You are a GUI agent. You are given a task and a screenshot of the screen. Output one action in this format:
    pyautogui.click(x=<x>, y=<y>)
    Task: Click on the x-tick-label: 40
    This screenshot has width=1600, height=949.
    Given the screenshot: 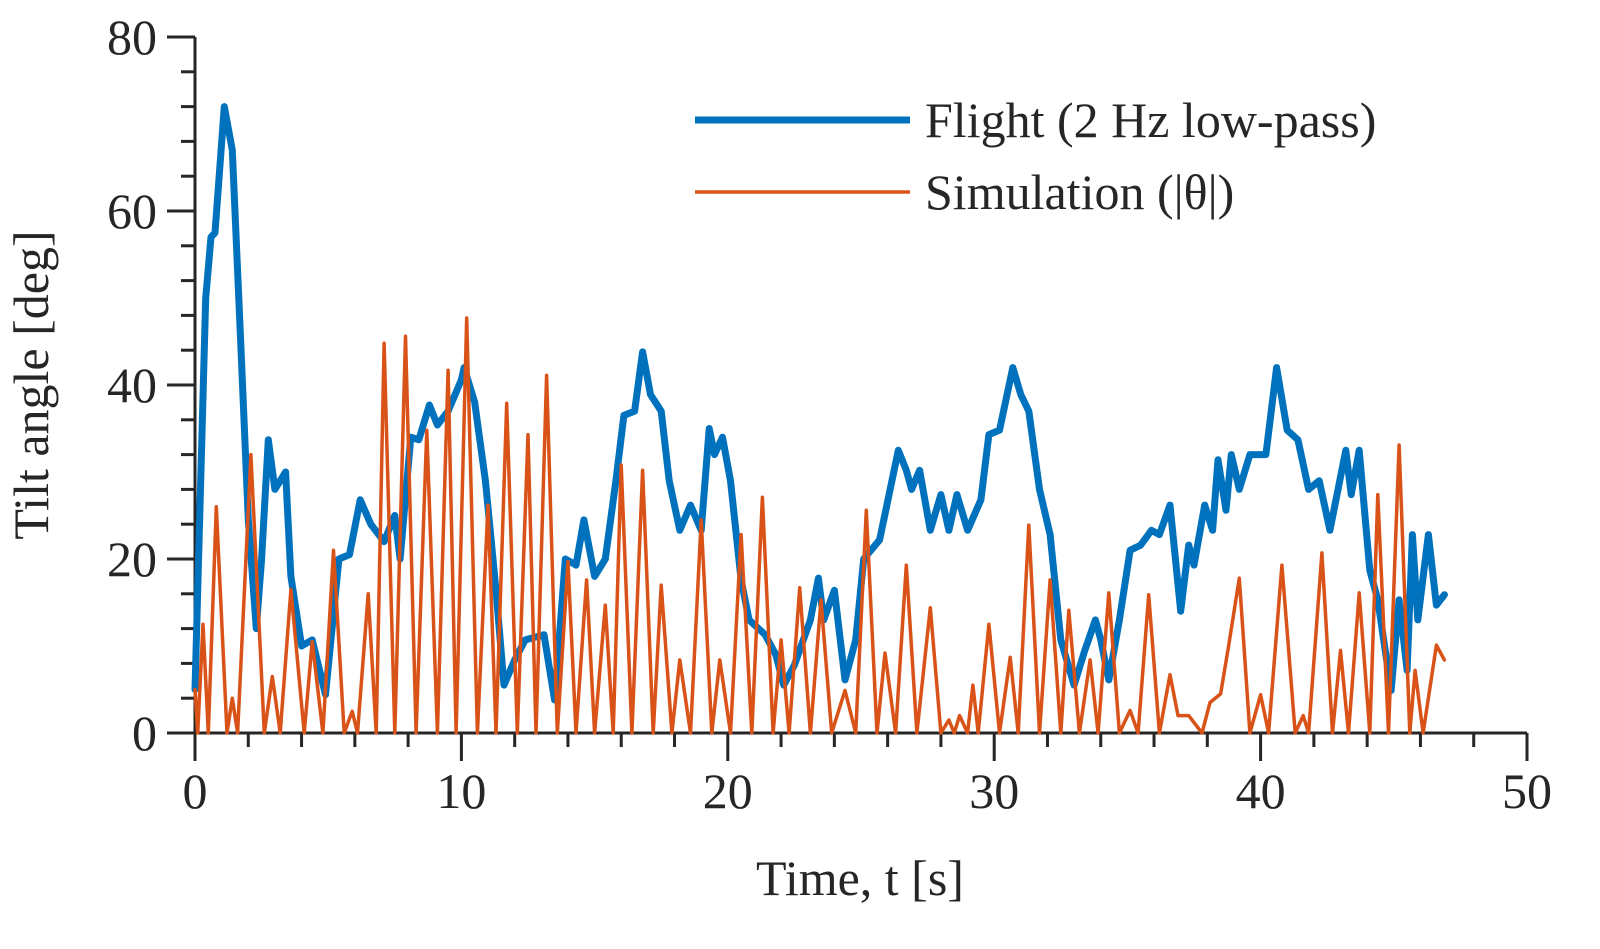 What is the action you would take?
    pyautogui.click(x=1261, y=791)
    